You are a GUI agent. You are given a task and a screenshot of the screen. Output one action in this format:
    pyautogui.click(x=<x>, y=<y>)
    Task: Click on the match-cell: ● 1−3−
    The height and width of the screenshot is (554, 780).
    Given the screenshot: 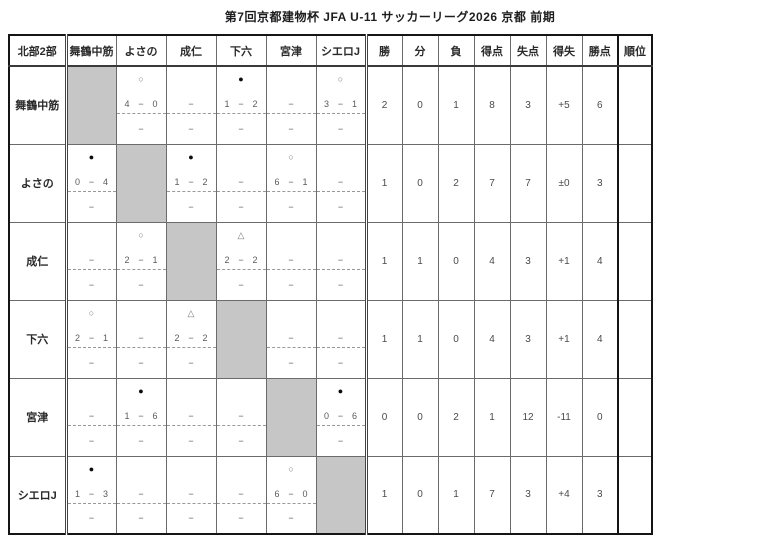 What is the action you would take?
    pyautogui.click(x=90, y=495)
    